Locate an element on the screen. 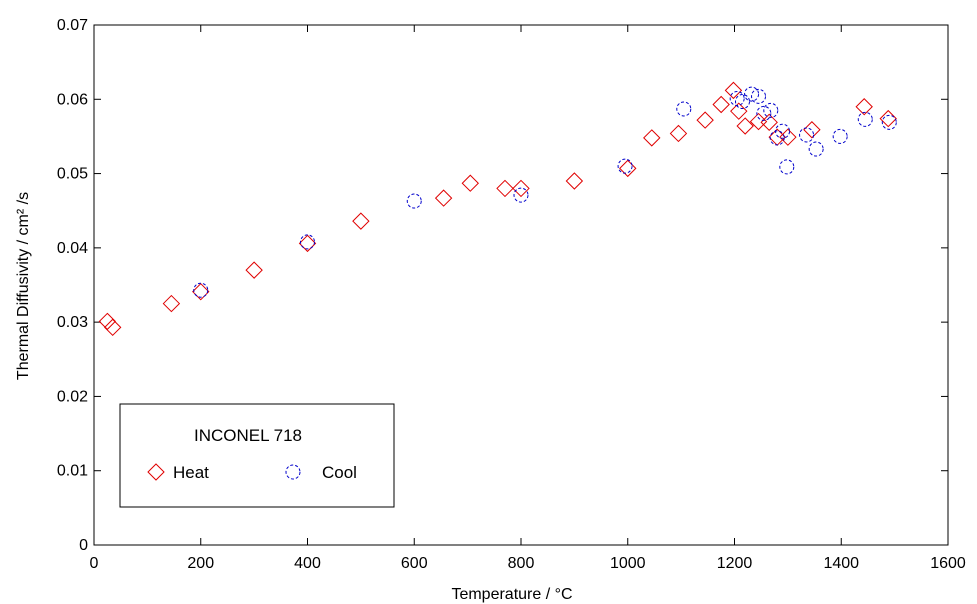 The height and width of the screenshot is (604, 977). legend-cool-label: Cool is located at coordinates (339, 472).